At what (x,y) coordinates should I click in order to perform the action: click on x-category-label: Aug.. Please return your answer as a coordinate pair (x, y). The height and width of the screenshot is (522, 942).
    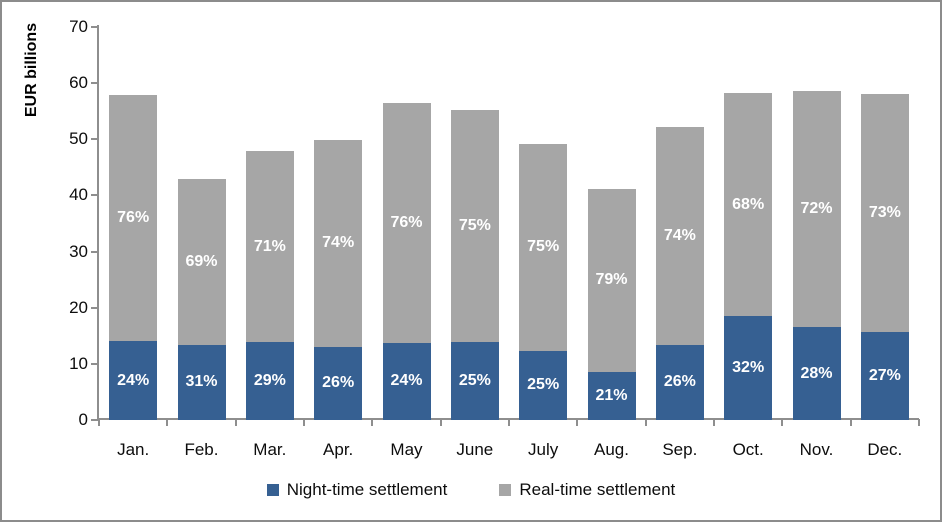
    Looking at the image, I should click on (611, 449).